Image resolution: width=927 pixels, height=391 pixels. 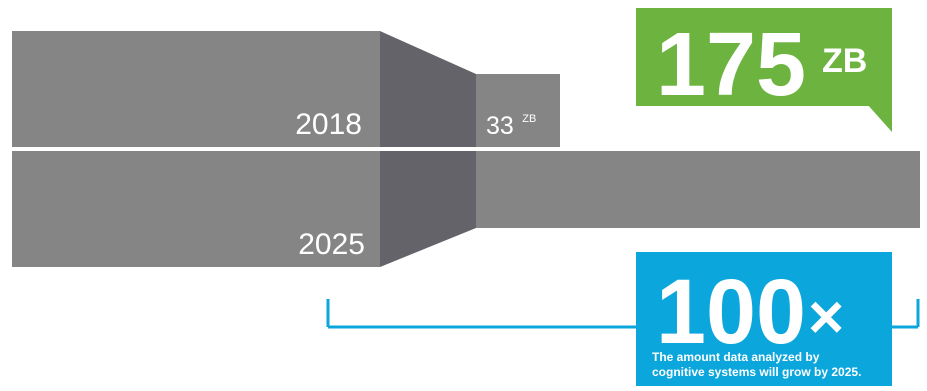 I want to click on callout-green-value: 175, so click(x=731, y=65).